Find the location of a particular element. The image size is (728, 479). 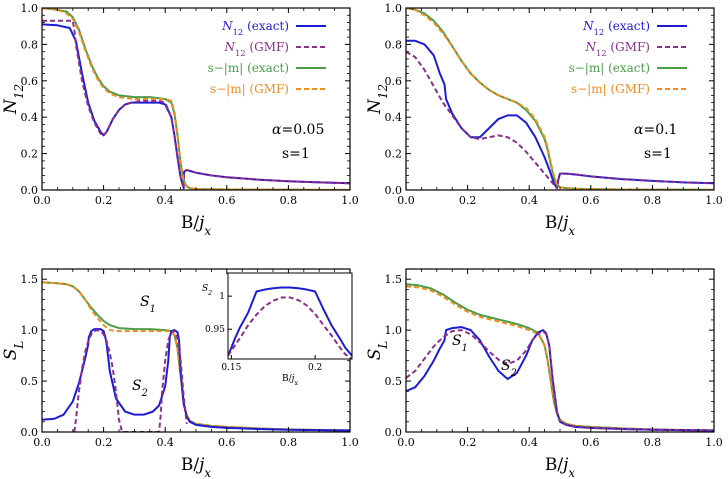

inset-series-1-line is located at coordinates (290, 327).